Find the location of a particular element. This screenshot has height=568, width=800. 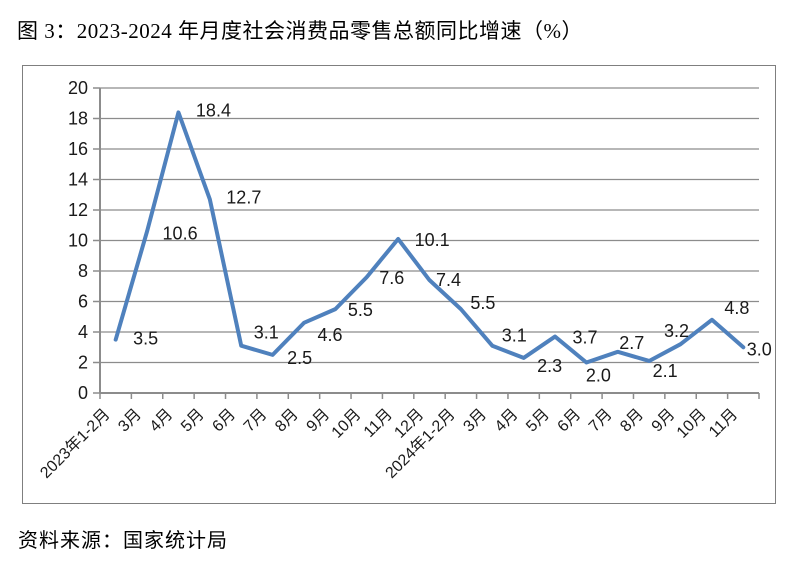

svg-text: 7.6 is located at coordinates (391, 278).